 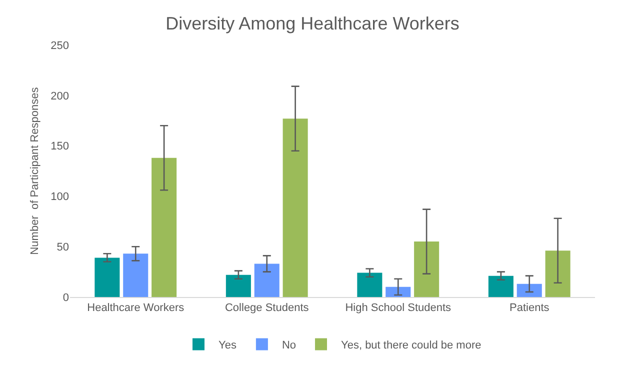 I want to click on x-tick-label: Patients, so click(x=530, y=308).